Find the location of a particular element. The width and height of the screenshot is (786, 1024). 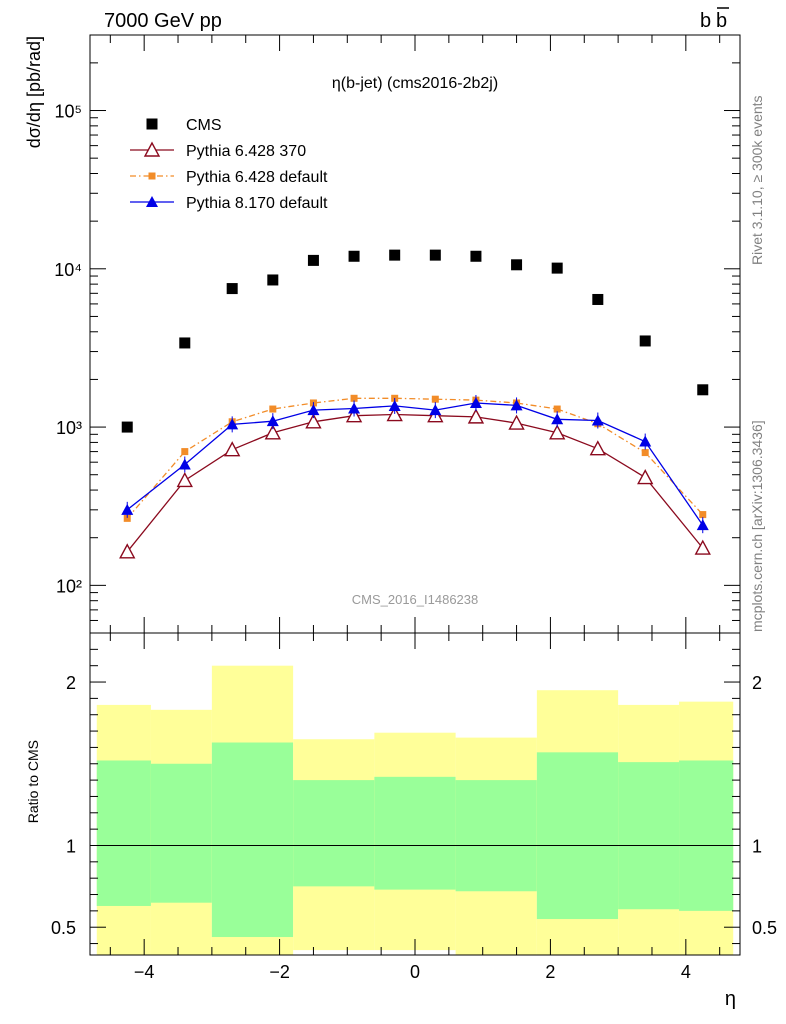

legend-entry: CMS is located at coordinates (184, 125).